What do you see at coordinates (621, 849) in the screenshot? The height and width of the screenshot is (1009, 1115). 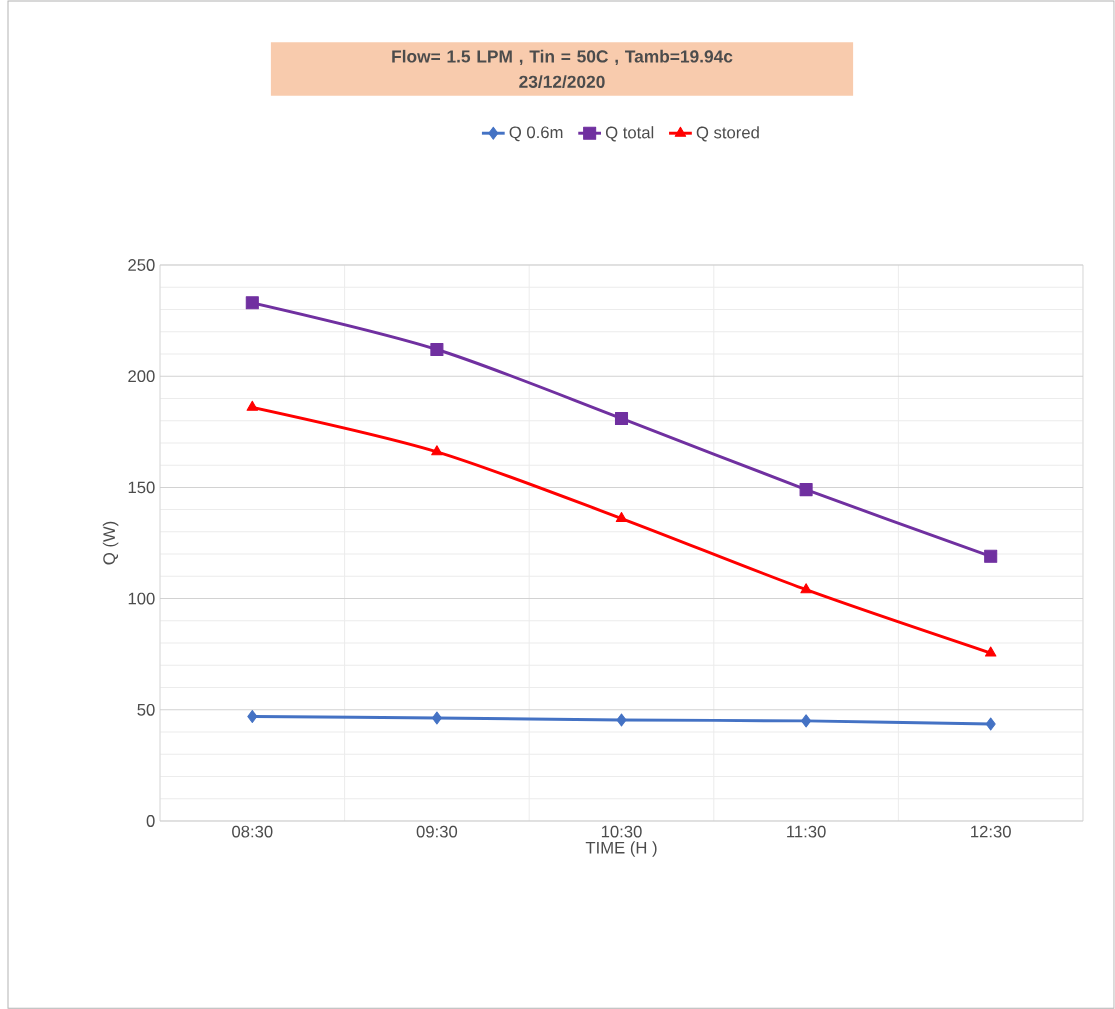 I see `x-axis-title: TIME (H )` at bounding box center [621, 849].